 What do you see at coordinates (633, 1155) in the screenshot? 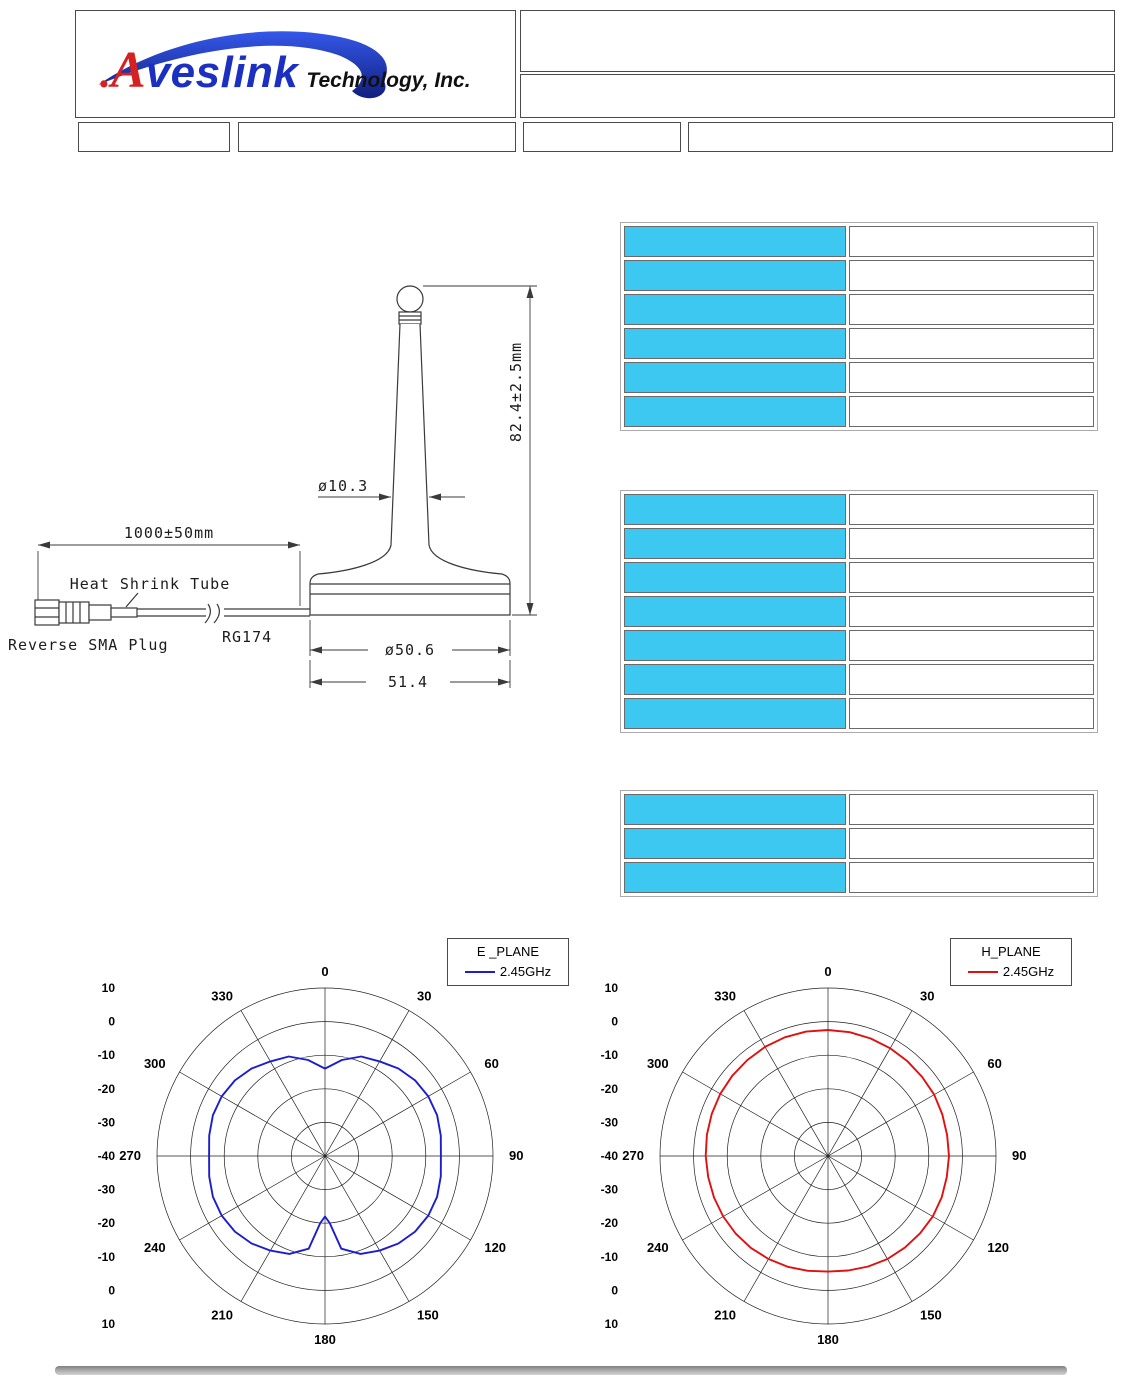
I see `angle-tick-label: 270` at bounding box center [633, 1155].